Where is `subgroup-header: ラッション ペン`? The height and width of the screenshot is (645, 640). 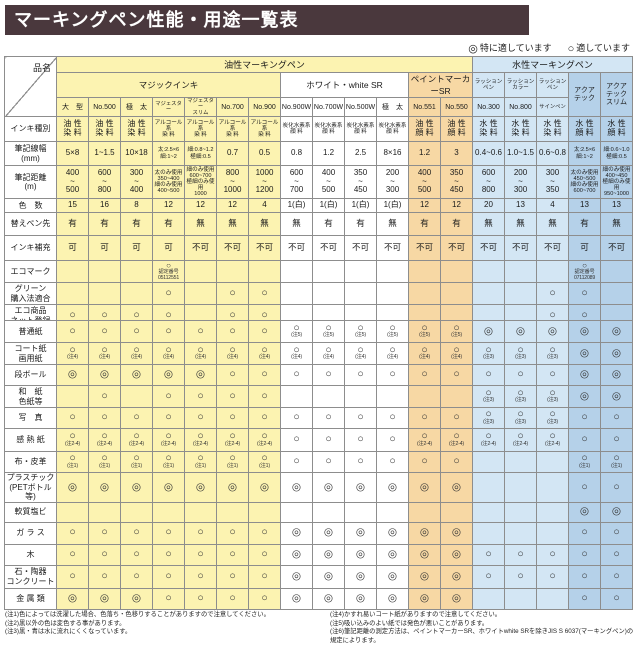 subgroup-header: ラッション ペン is located at coordinates (552, 85).